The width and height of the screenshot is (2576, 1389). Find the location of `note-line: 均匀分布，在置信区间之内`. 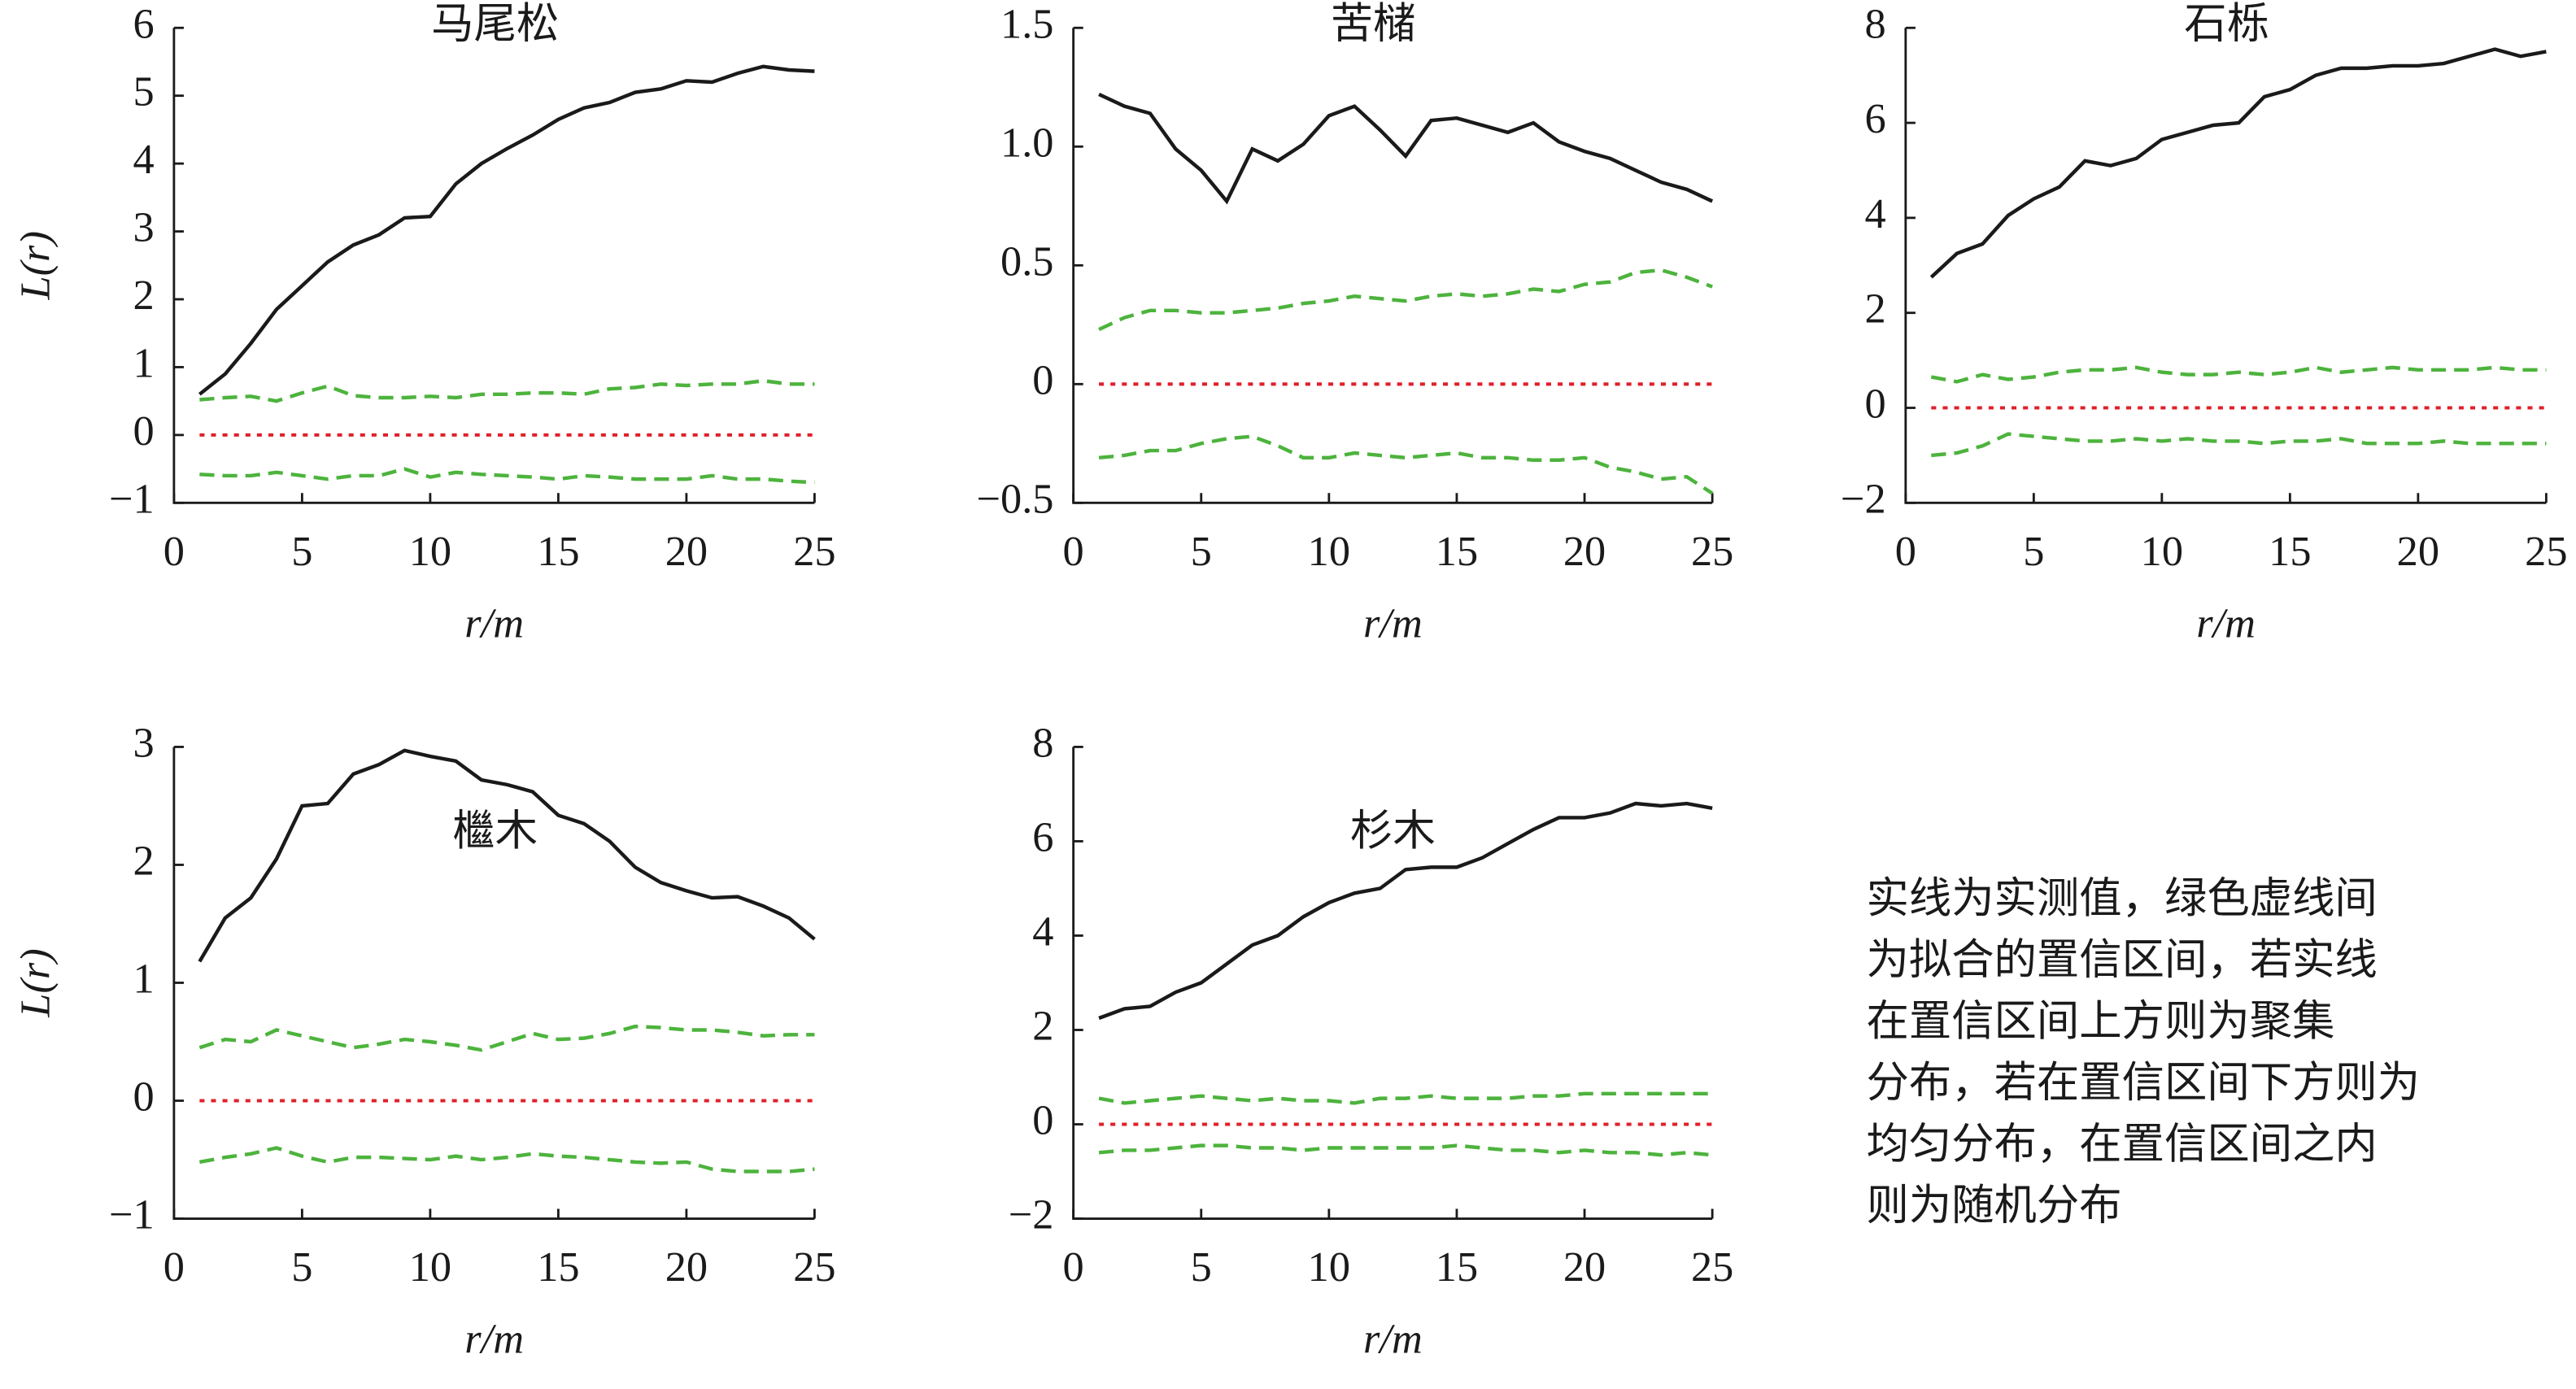

note-line: 均匀分布，在置信区间之内 is located at coordinates (2121, 1144).